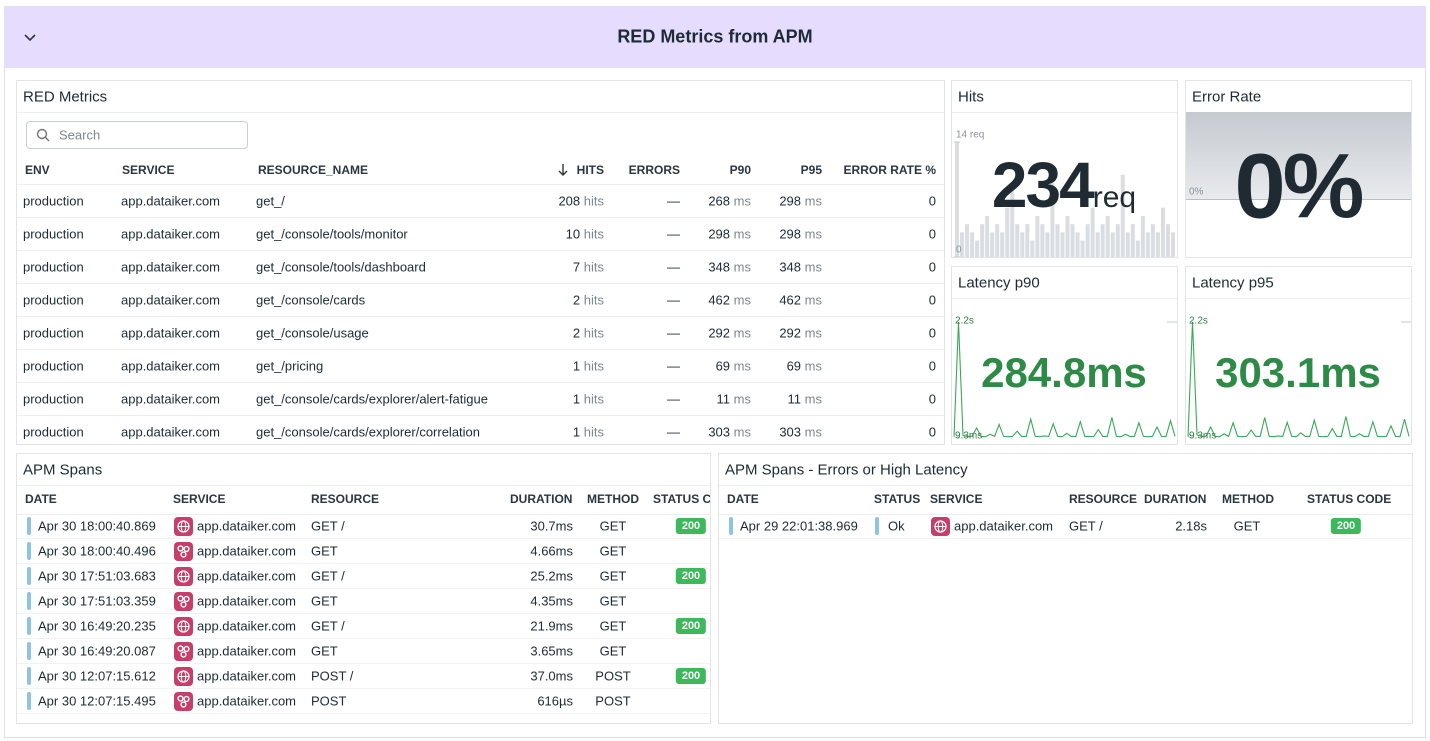 Image resolution: width=1430 pixels, height=741 pixels. What do you see at coordinates (65, 97) in the screenshot?
I see `panel-title: RED Metrics` at bounding box center [65, 97].